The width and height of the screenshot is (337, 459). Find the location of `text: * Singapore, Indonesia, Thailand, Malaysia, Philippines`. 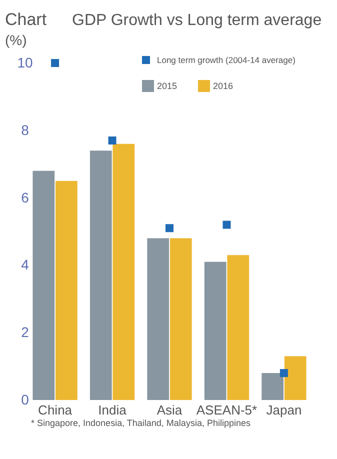

text: * Singapore, Indonesia, Thailand, Malaysia, Philippines is located at coordinates (141, 423).